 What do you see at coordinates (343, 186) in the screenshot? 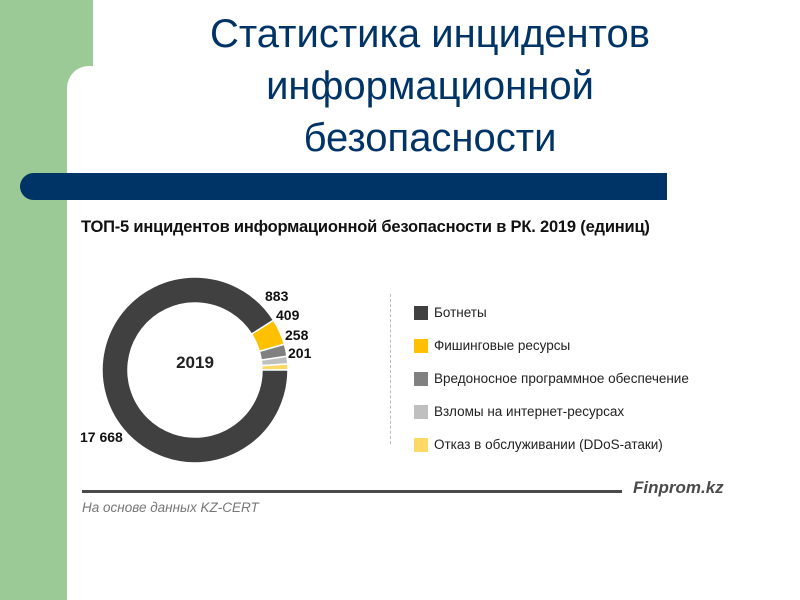
I see `title-divider-bar` at bounding box center [343, 186].